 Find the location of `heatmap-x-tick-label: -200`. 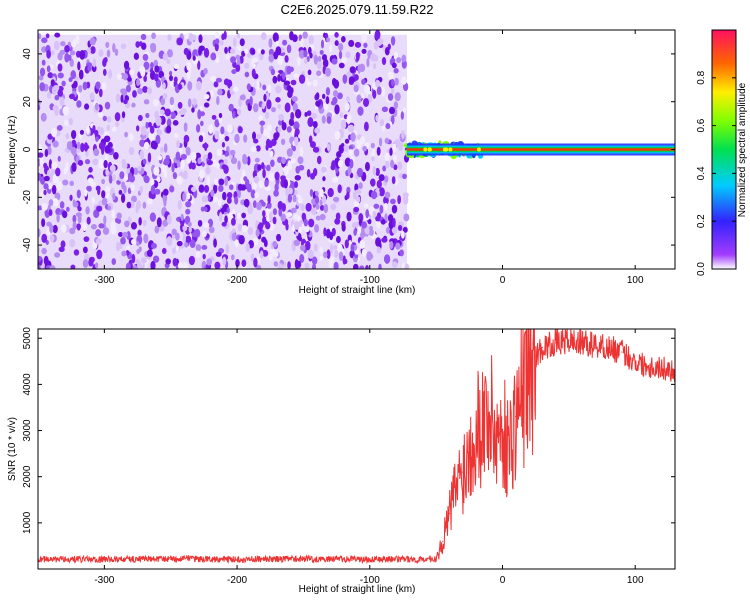

heatmap-x-tick-label: -200 is located at coordinates (237, 280).